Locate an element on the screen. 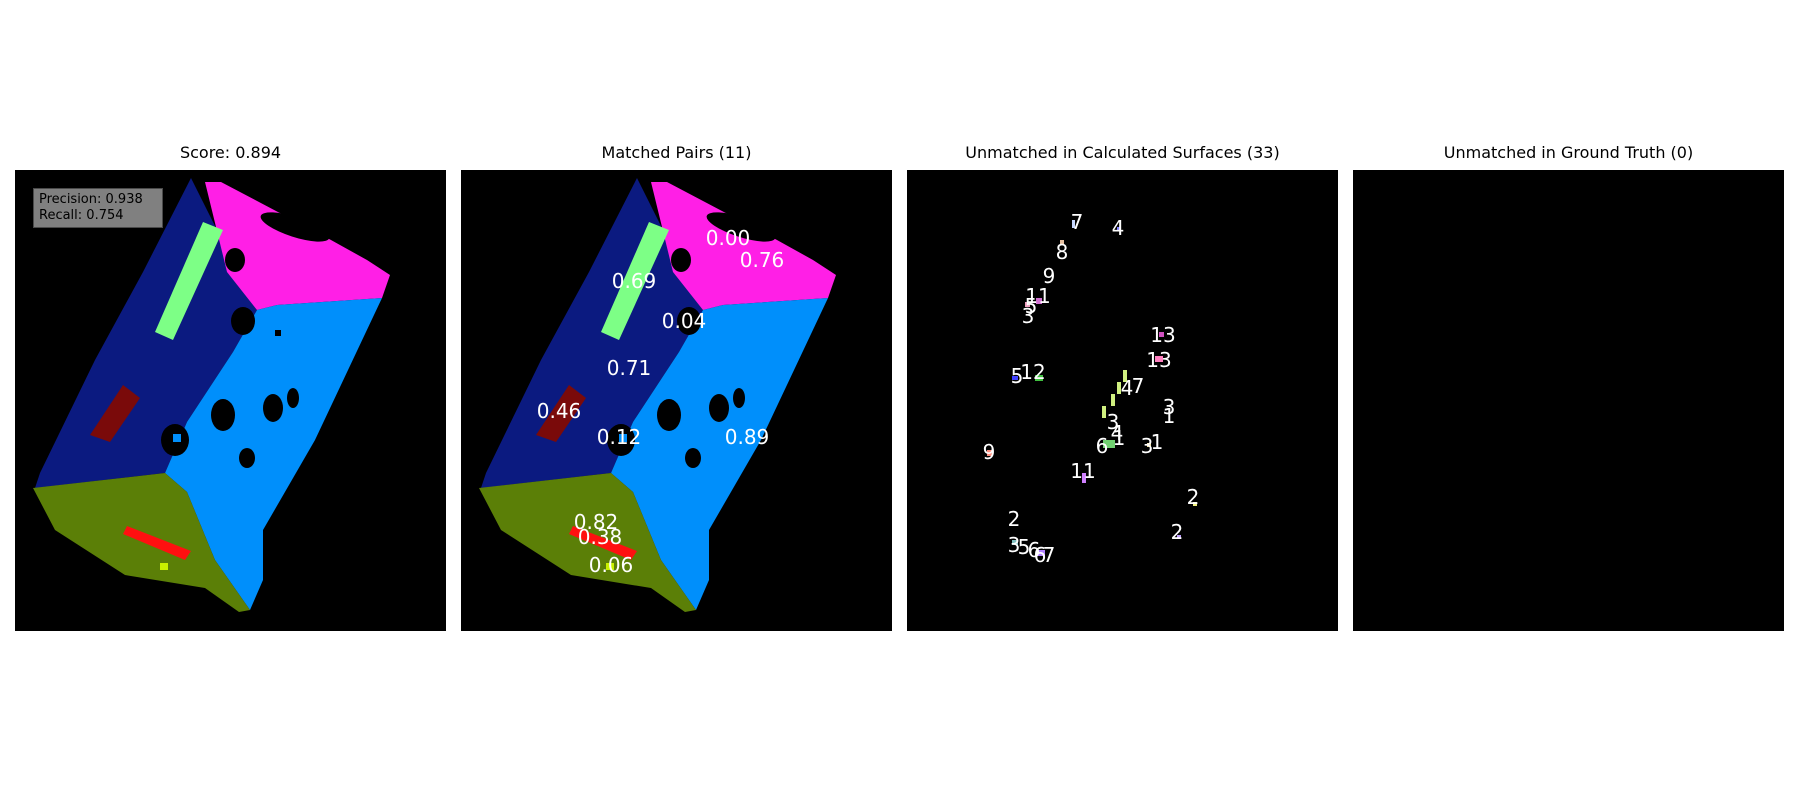 The height and width of the screenshot is (800, 1800). segmentation-image is located at coordinates (211, 395).